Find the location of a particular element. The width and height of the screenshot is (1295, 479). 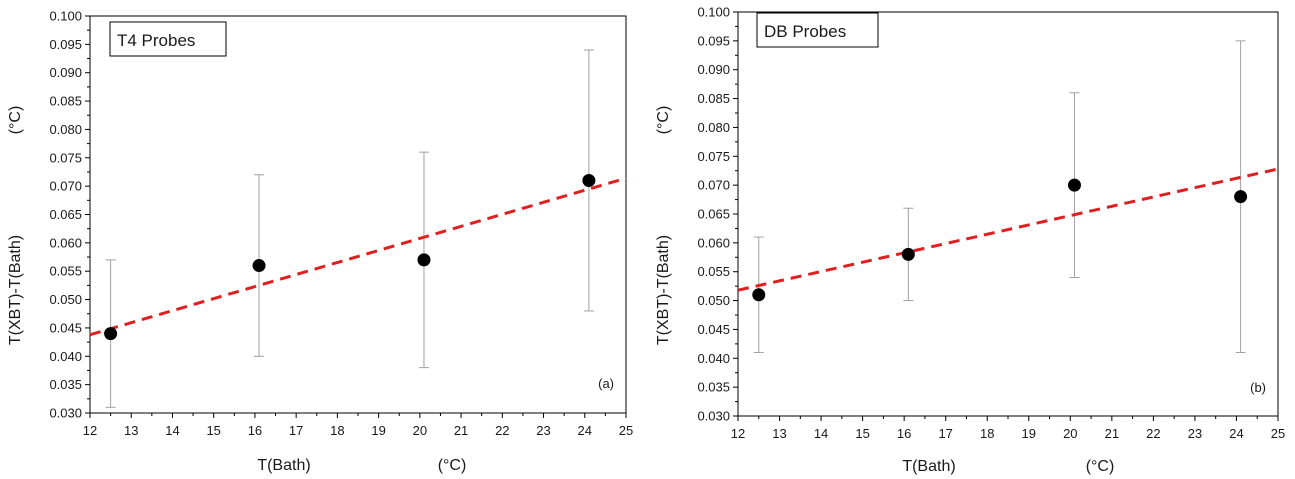

panel-tag: (a) is located at coordinates (606, 383).